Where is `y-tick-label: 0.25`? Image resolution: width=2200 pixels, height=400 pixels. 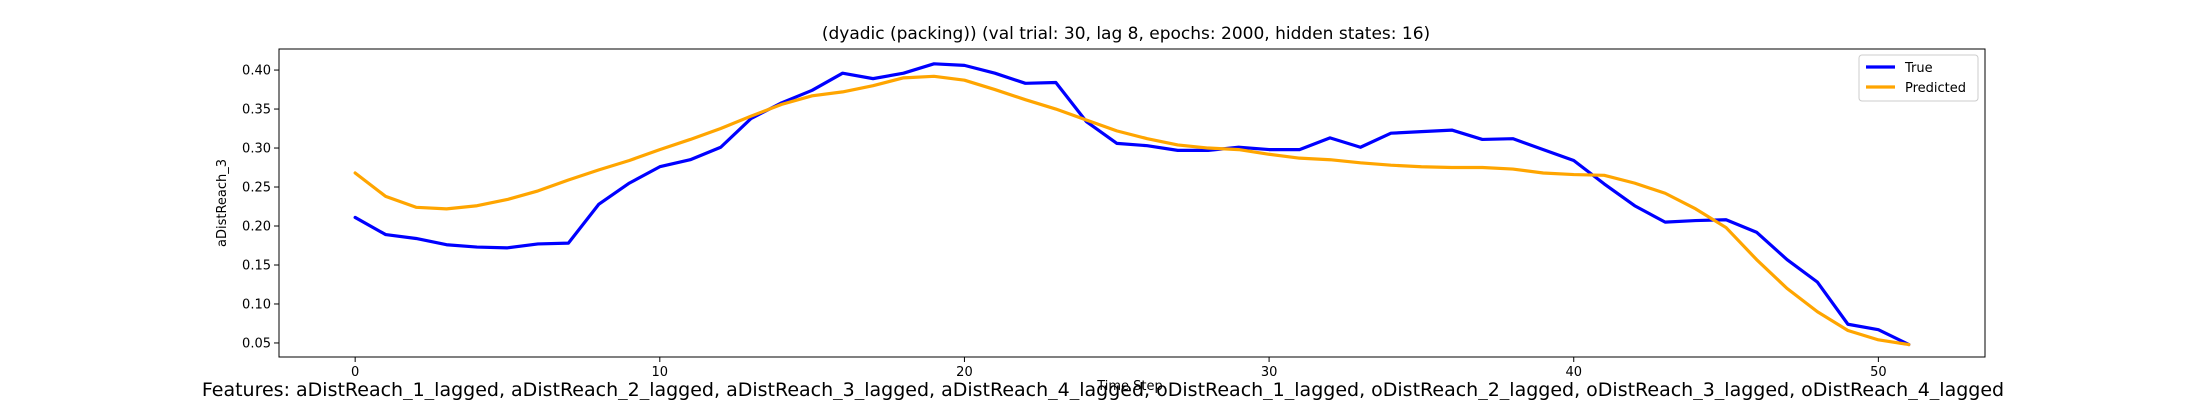 y-tick-label: 0.25 is located at coordinates (256, 188).